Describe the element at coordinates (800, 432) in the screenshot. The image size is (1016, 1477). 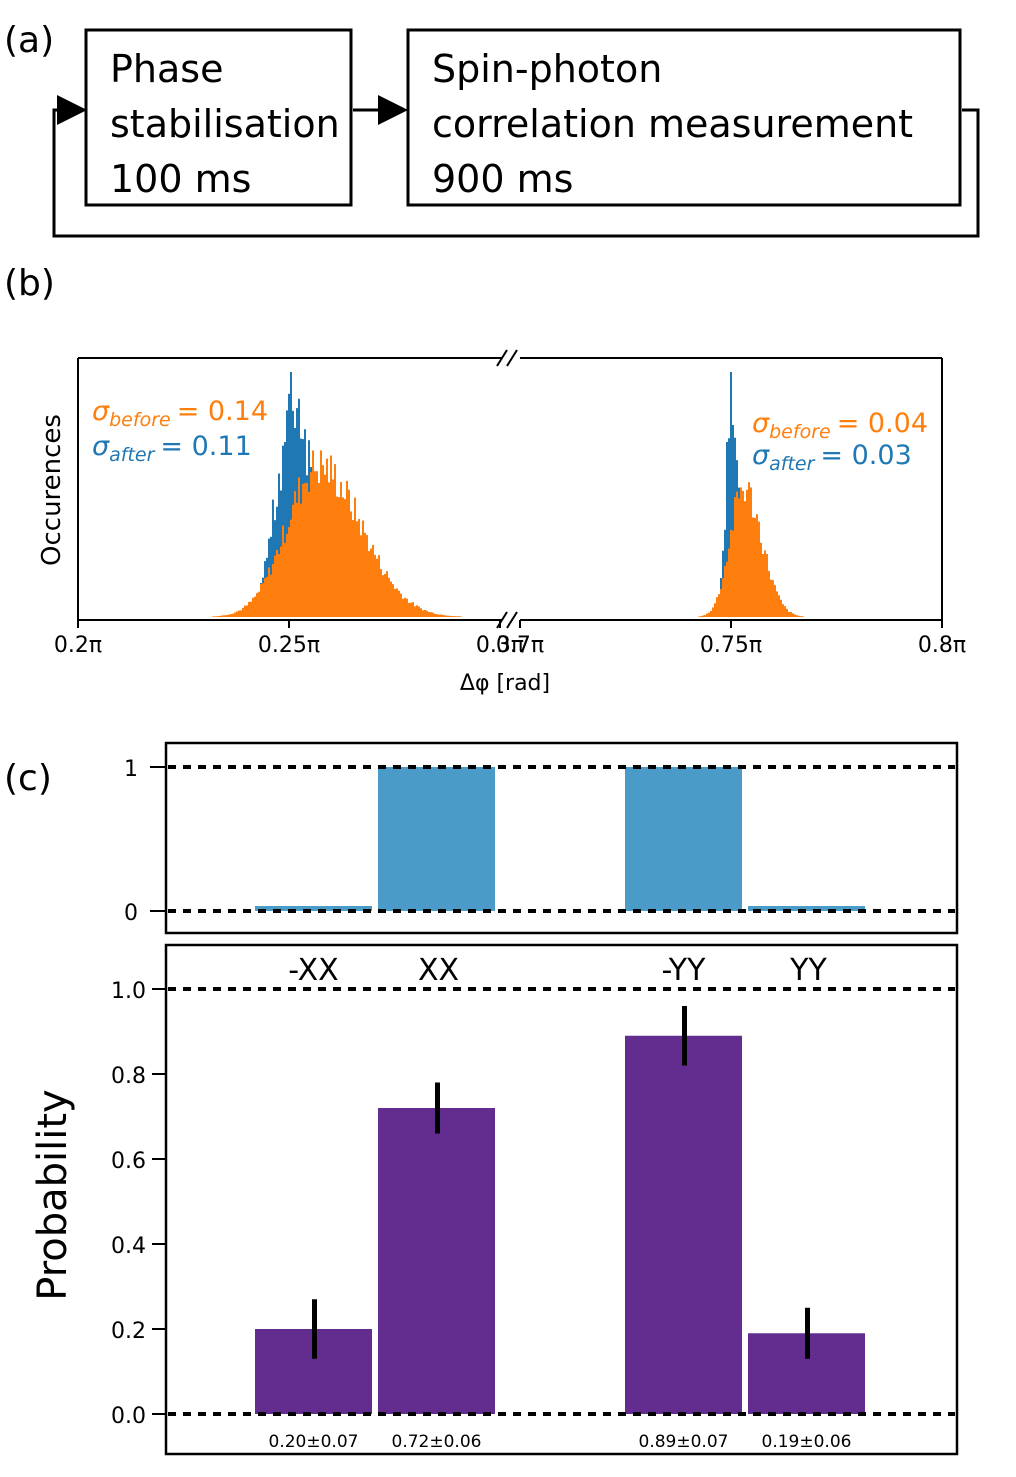
I see `sigma-before-subscript: before` at that location.